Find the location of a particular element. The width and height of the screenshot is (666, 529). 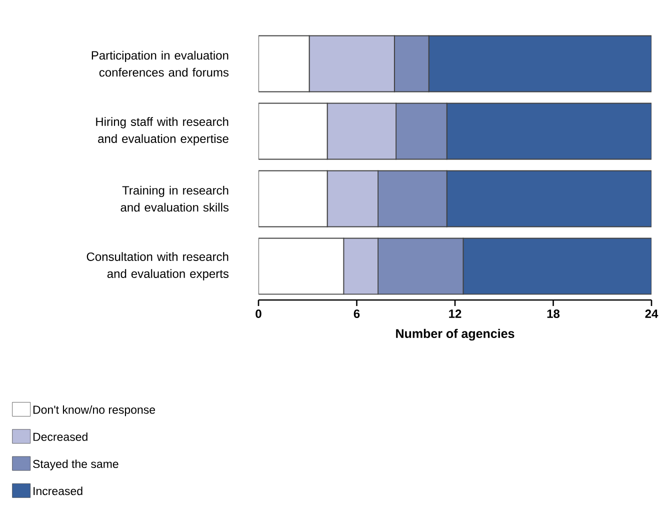

y-tick-label: Consultation with research and evaluation experts is located at coordinates (157, 266).